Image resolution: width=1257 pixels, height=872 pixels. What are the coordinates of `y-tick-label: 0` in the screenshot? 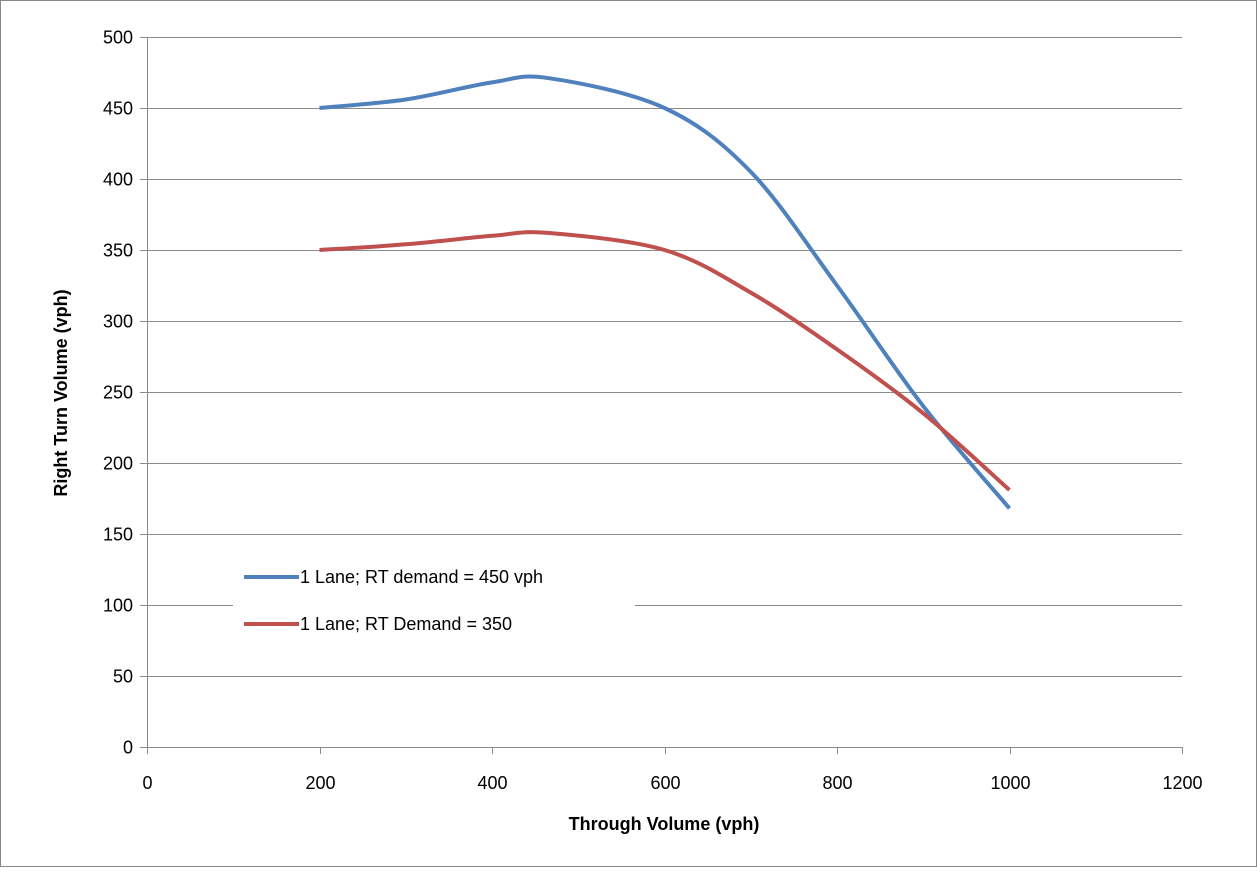 It's located at (128, 748).